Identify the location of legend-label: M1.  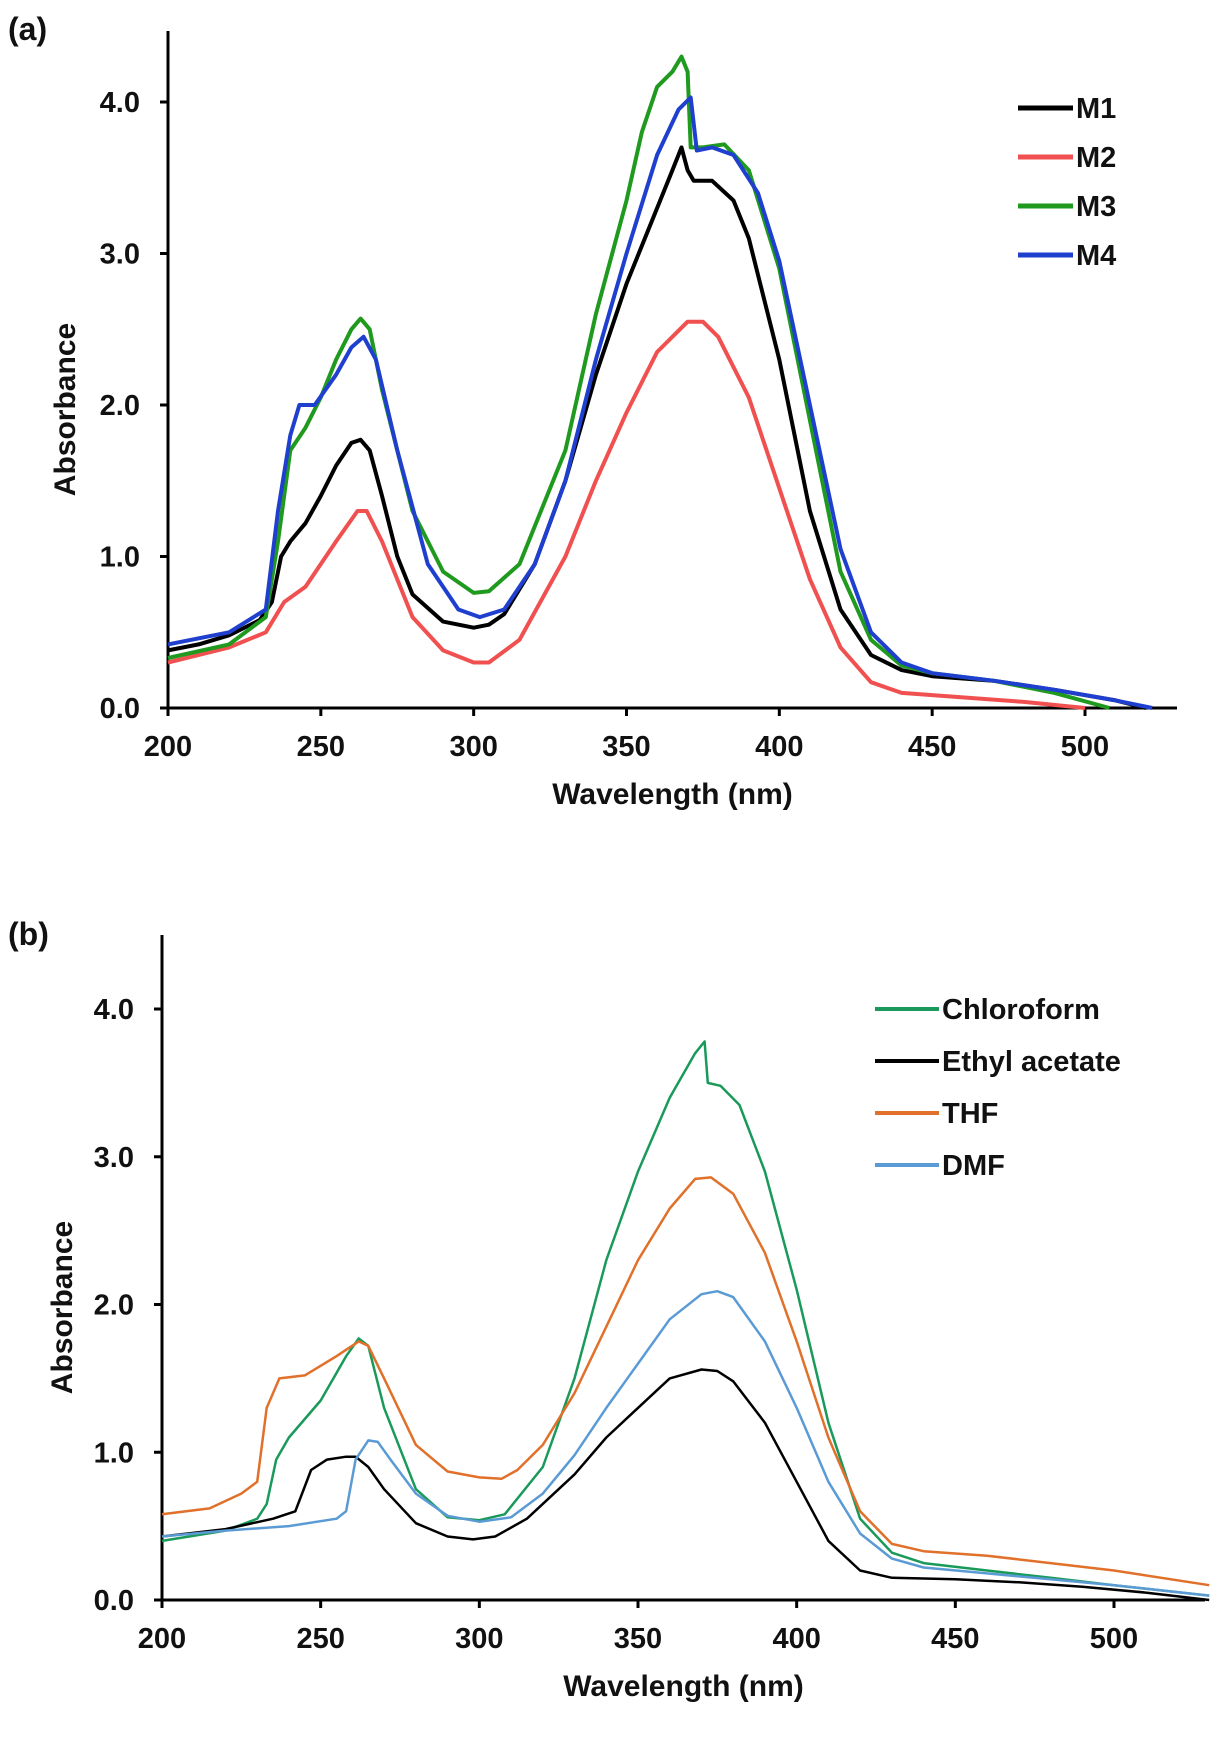
(1096, 109).